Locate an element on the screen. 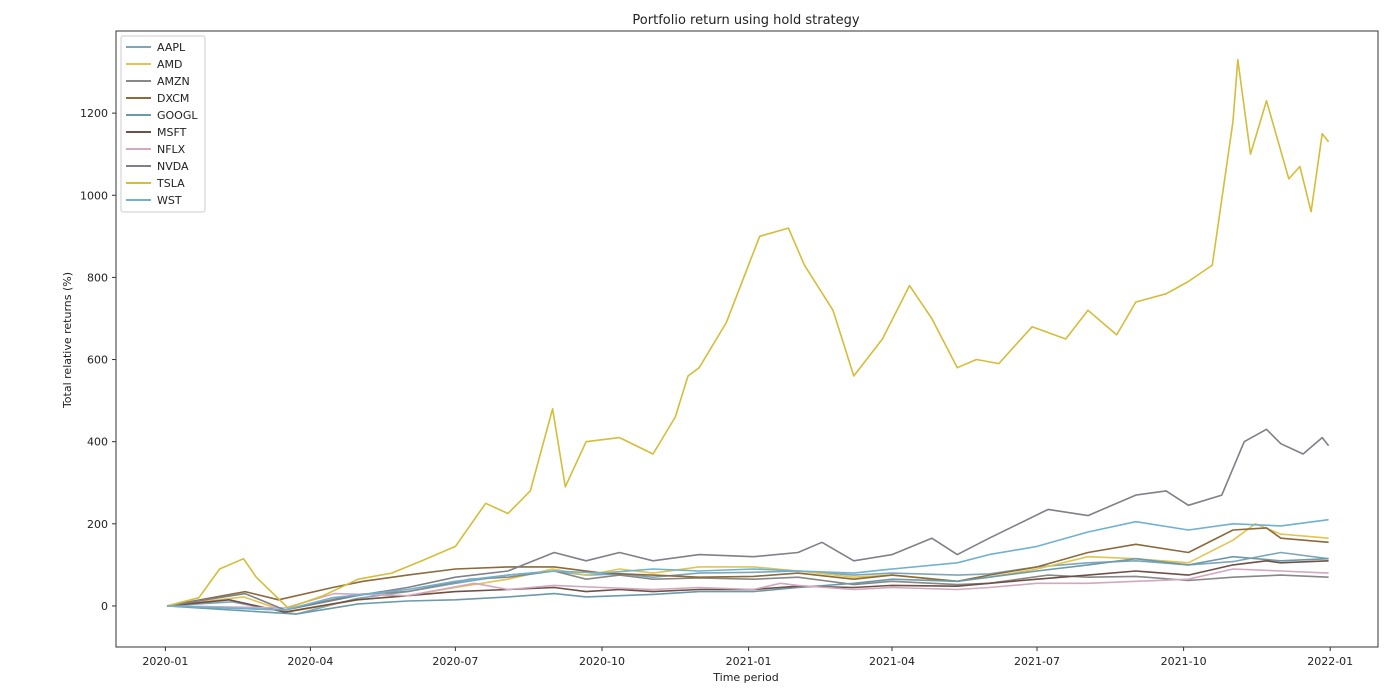  x-tick-label: 2021-10 is located at coordinates (1184, 661).